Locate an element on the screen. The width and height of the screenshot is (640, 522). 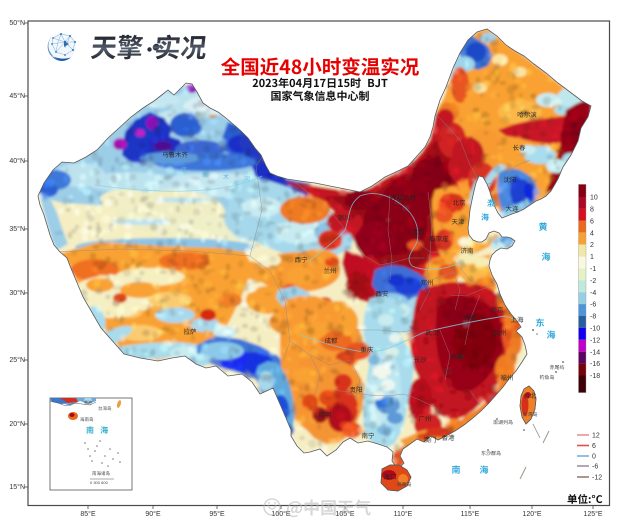
svg-text: -16 is located at coordinates (595, 364).